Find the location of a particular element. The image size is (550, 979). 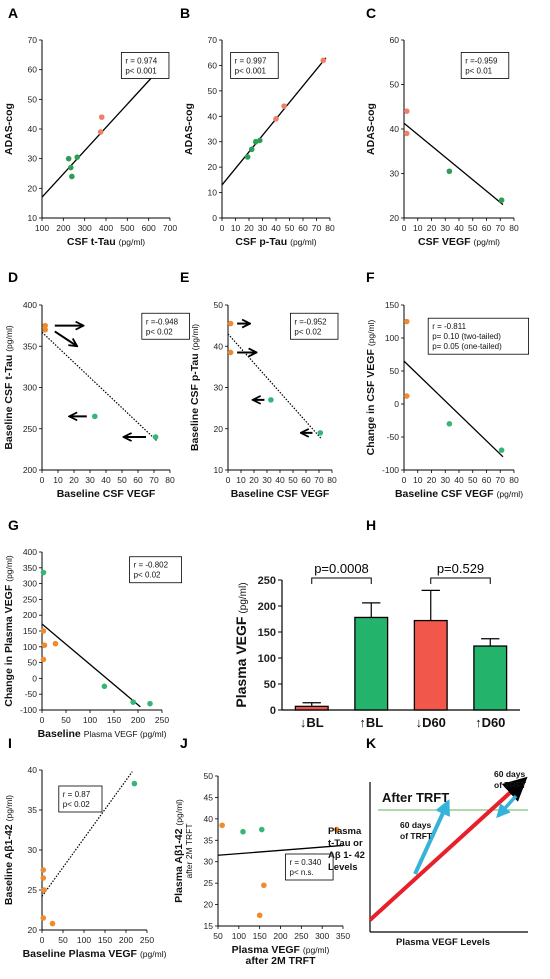

y-axis-label: ADAS-cog is located at coordinates (9, 129).